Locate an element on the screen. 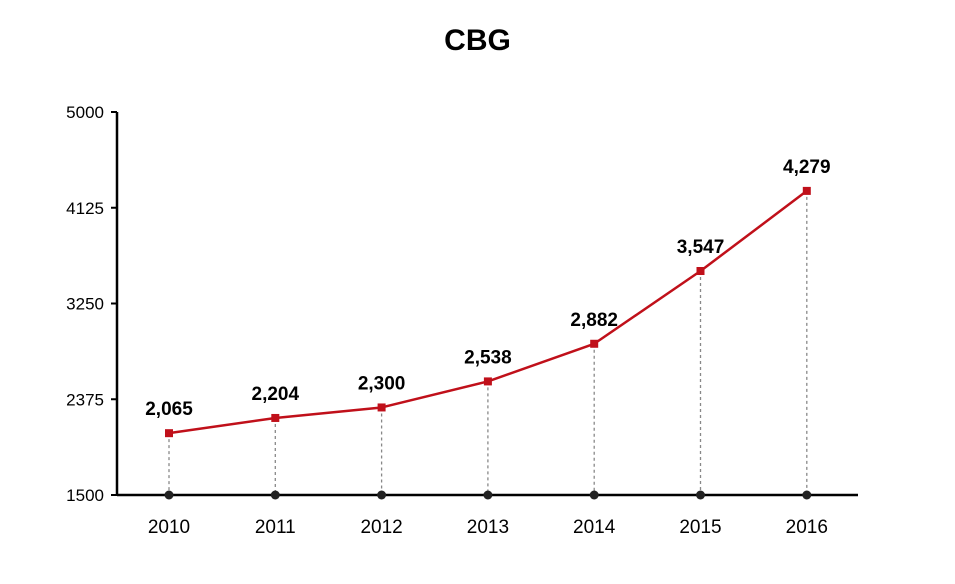 Image resolution: width=955 pixels, height=584 pixels. data-label: 2,300 is located at coordinates (382, 383).